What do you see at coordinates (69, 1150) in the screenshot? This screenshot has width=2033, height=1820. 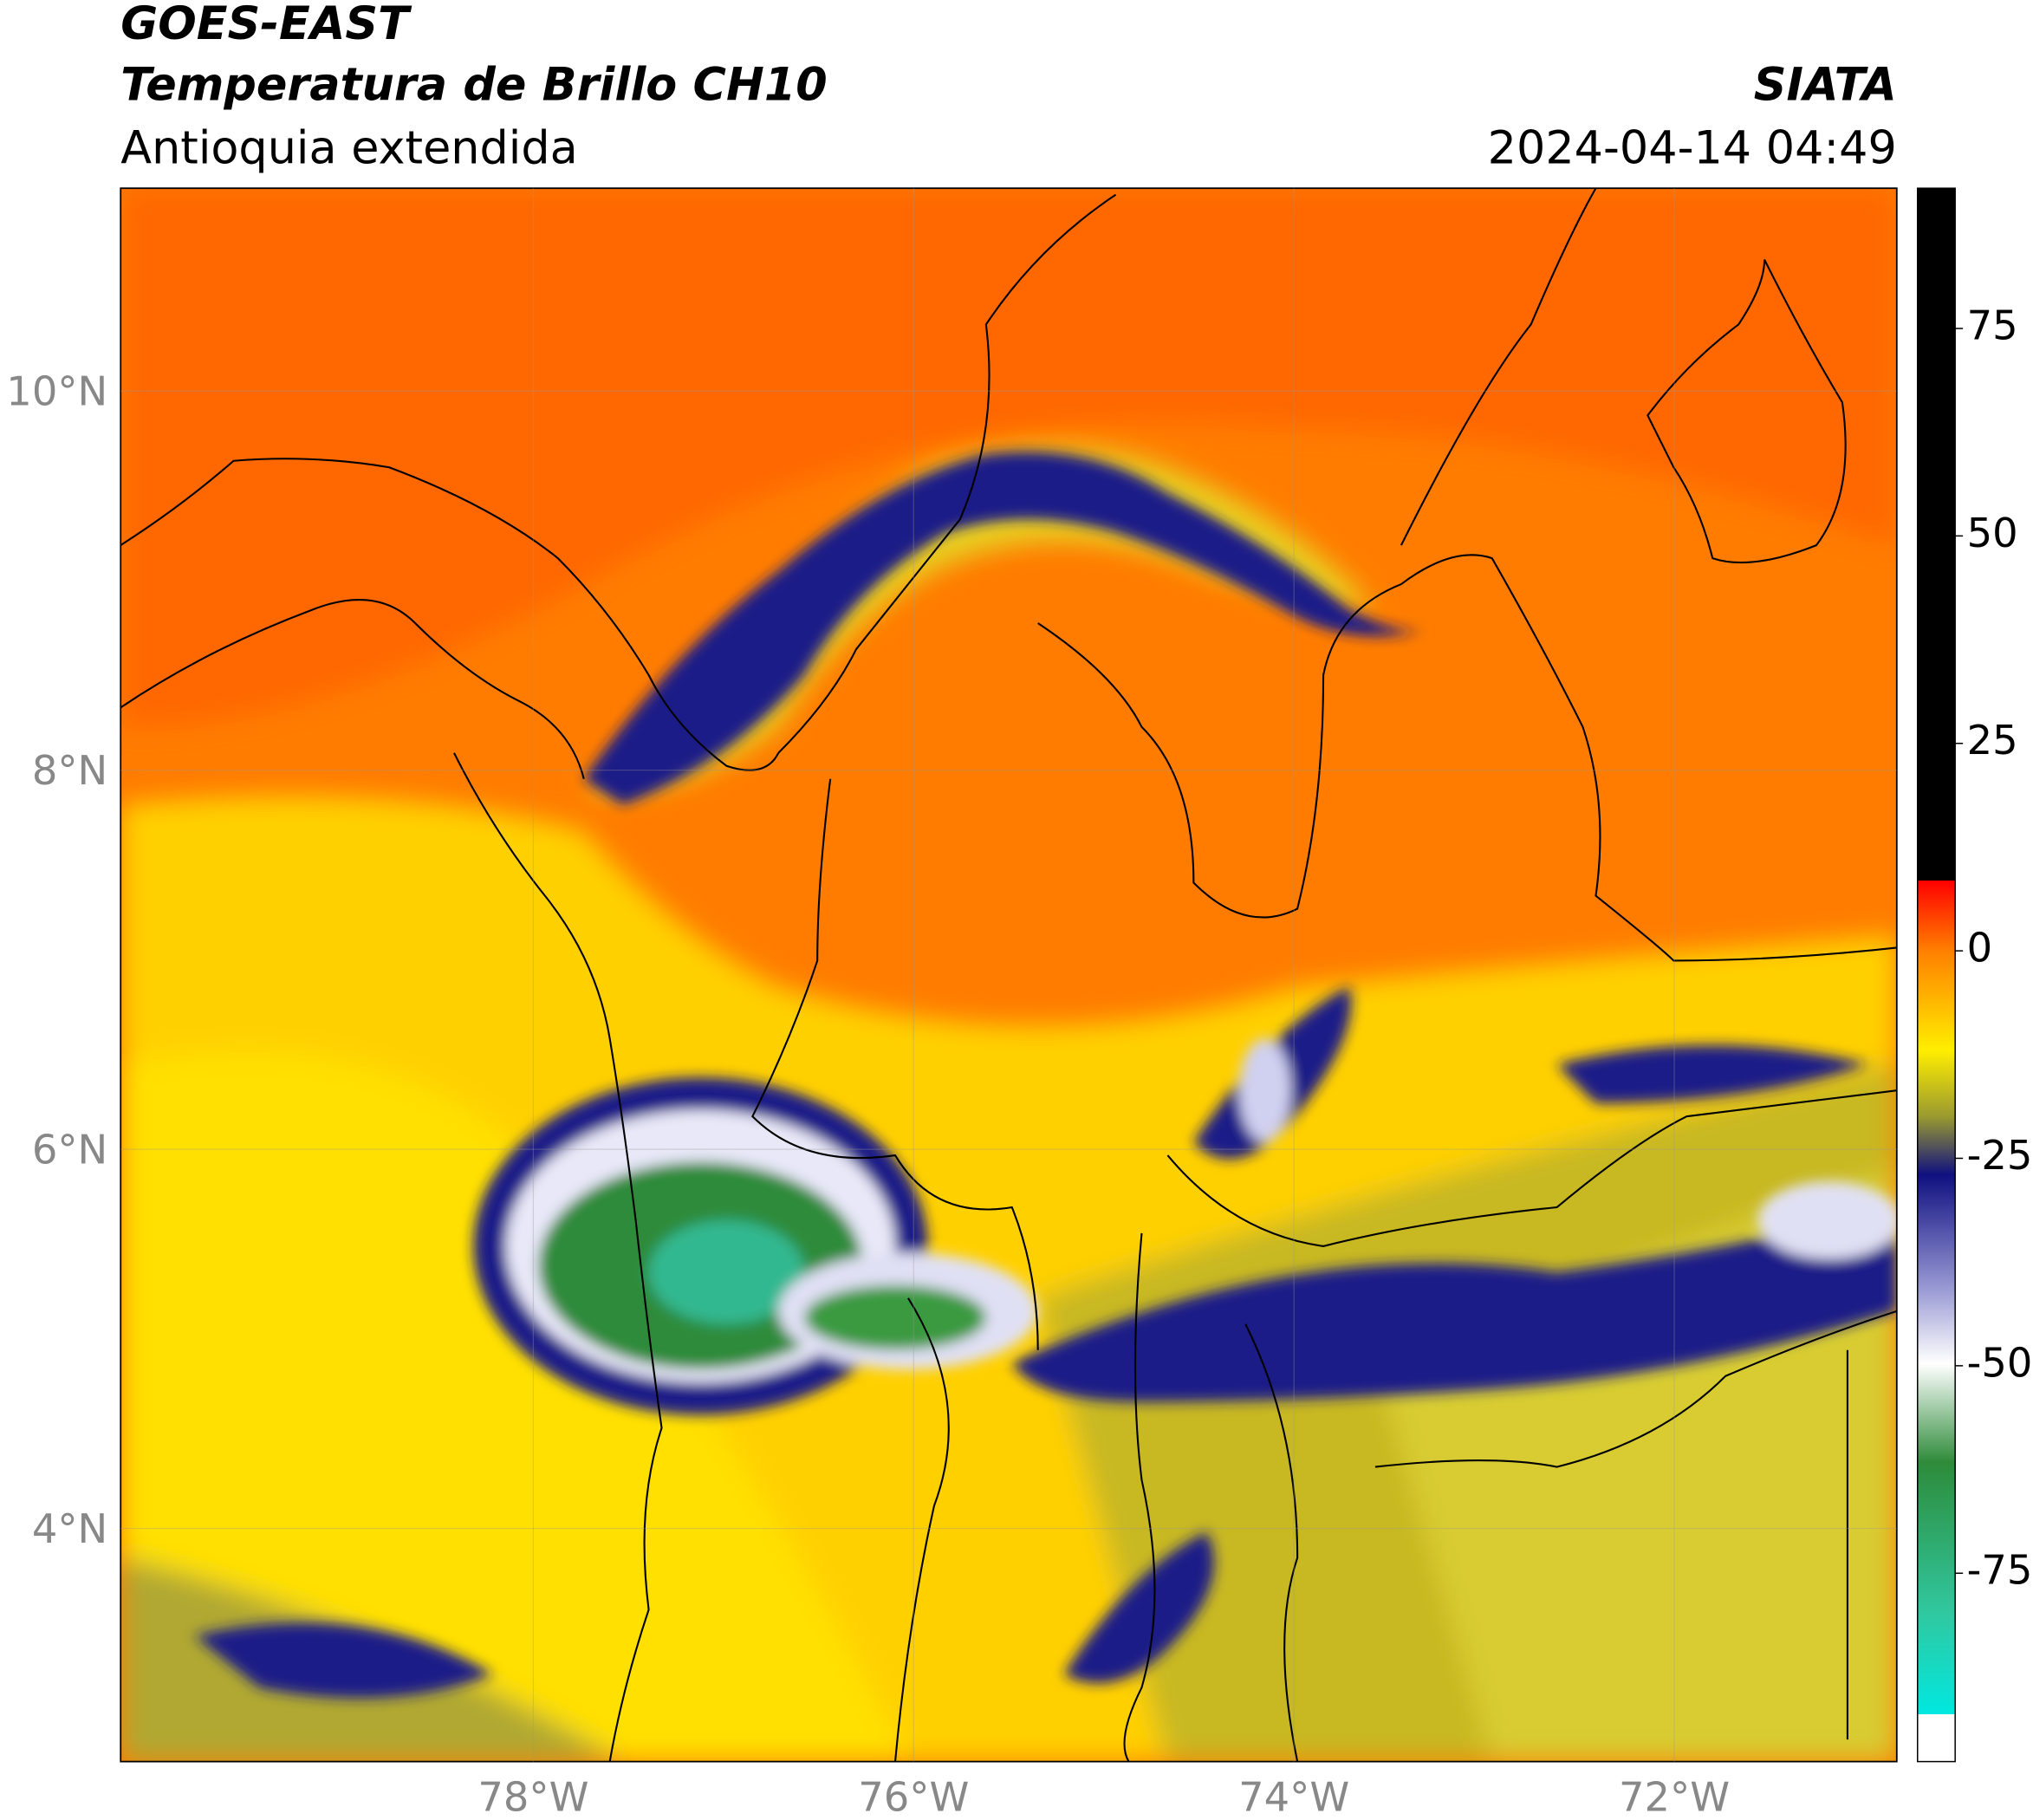 I see `y-tick-label: 6°N` at bounding box center [69, 1150].